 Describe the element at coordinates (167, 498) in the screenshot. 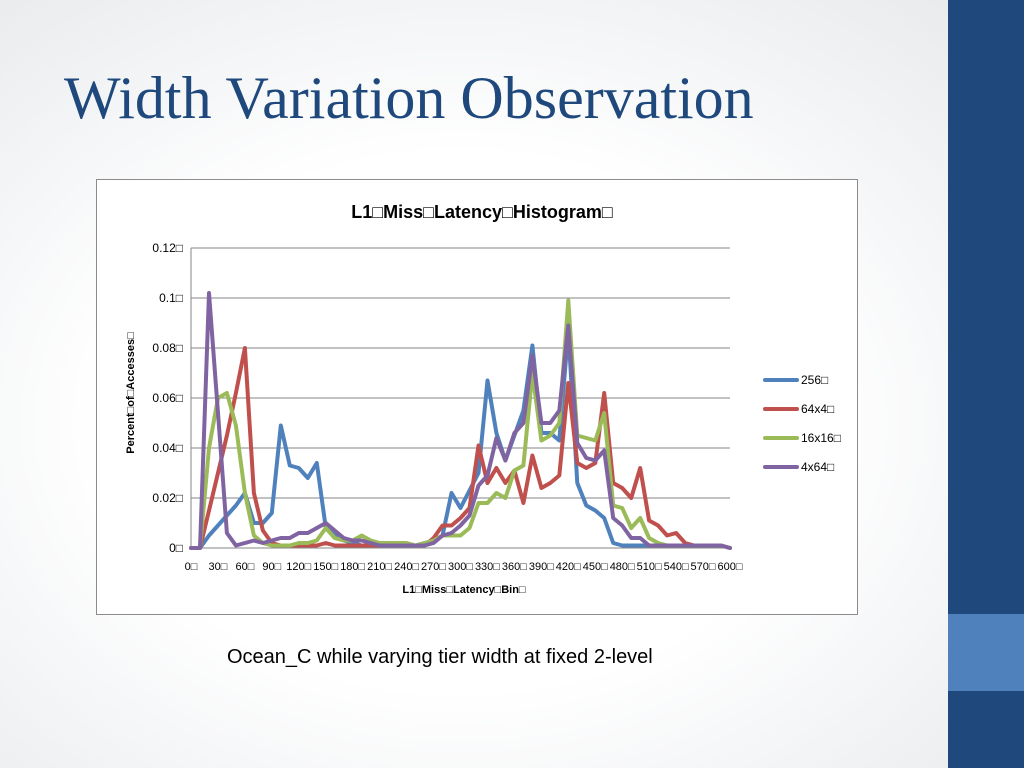

I see `y-tick-label: 0.02□` at that location.